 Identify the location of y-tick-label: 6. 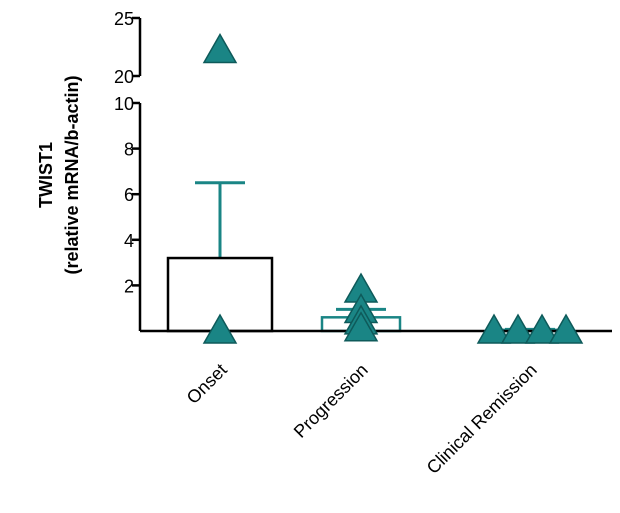
(129, 195).